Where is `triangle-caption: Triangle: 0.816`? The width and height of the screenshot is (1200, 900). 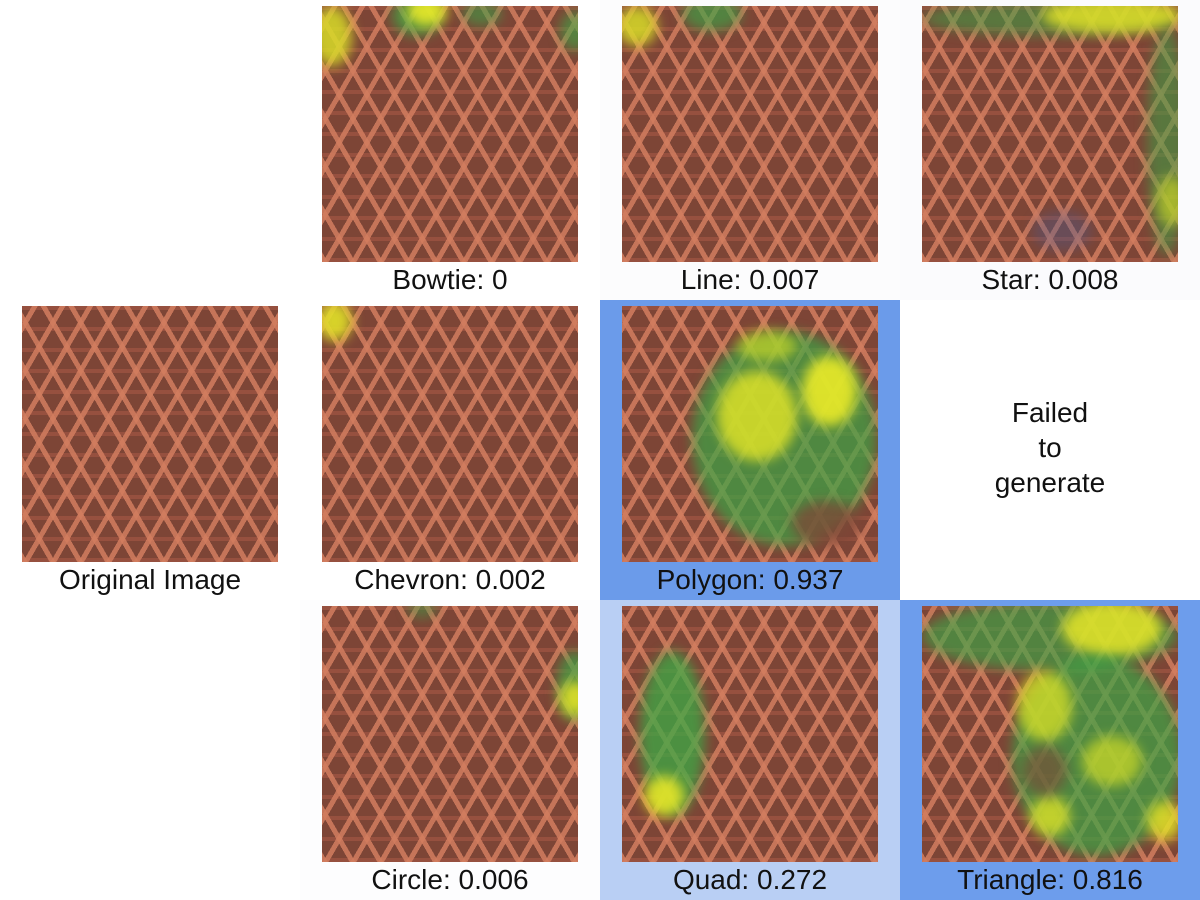 triangle-caption: Triangle: 0.816 is located at coordinates (1050, 879).